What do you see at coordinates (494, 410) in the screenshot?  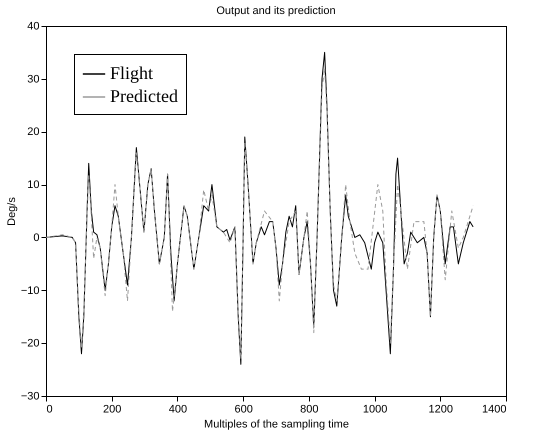 I see `x-tick-label: 1400` at bounding box center [494, 410].